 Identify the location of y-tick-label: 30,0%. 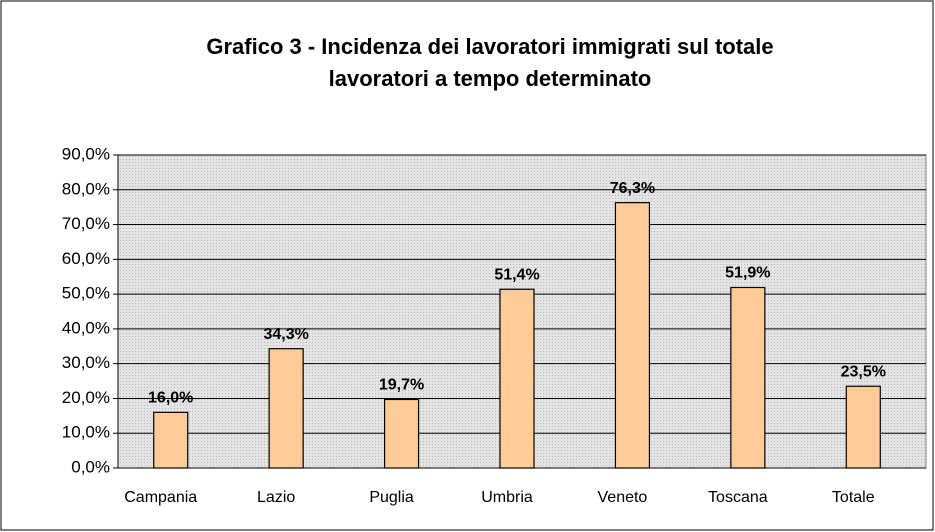
(86, 362).